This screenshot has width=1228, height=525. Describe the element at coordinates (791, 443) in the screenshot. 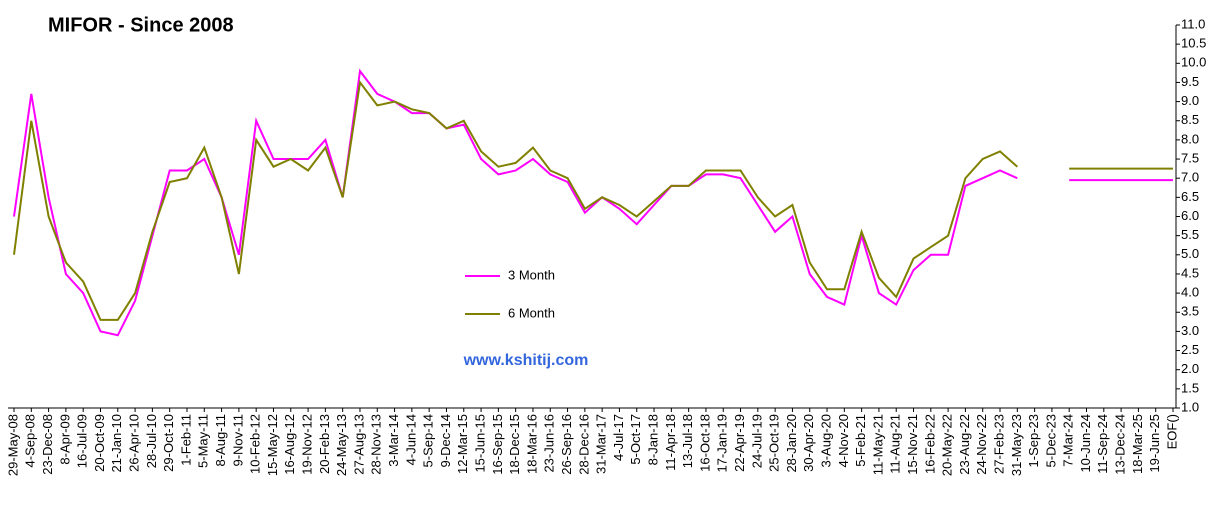

I see `x-tick-label: 28-Jan-20` at that location.